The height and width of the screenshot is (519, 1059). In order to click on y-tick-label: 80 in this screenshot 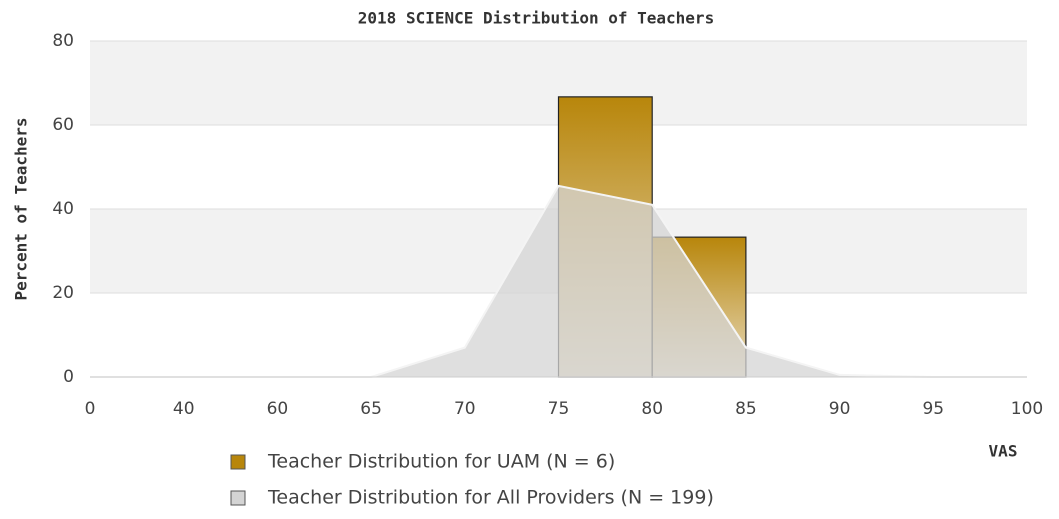, I will do `click(63, 41)`.